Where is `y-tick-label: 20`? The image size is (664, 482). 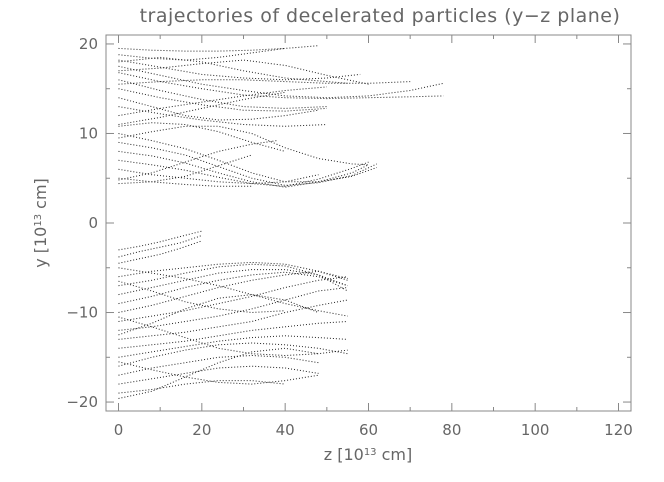
y-tick-label: 20 is located at coordinates (88, 44).